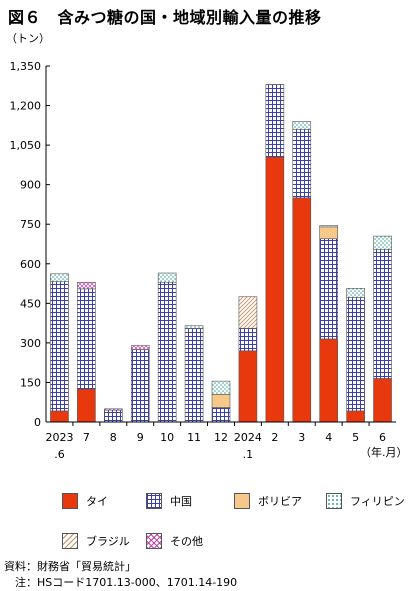 Image resolution: width=420 pixels, height=591 pixels. Describe the element at coordinates (86, 437) in the screenshot. I see `x-tick-label: 7` at that location.